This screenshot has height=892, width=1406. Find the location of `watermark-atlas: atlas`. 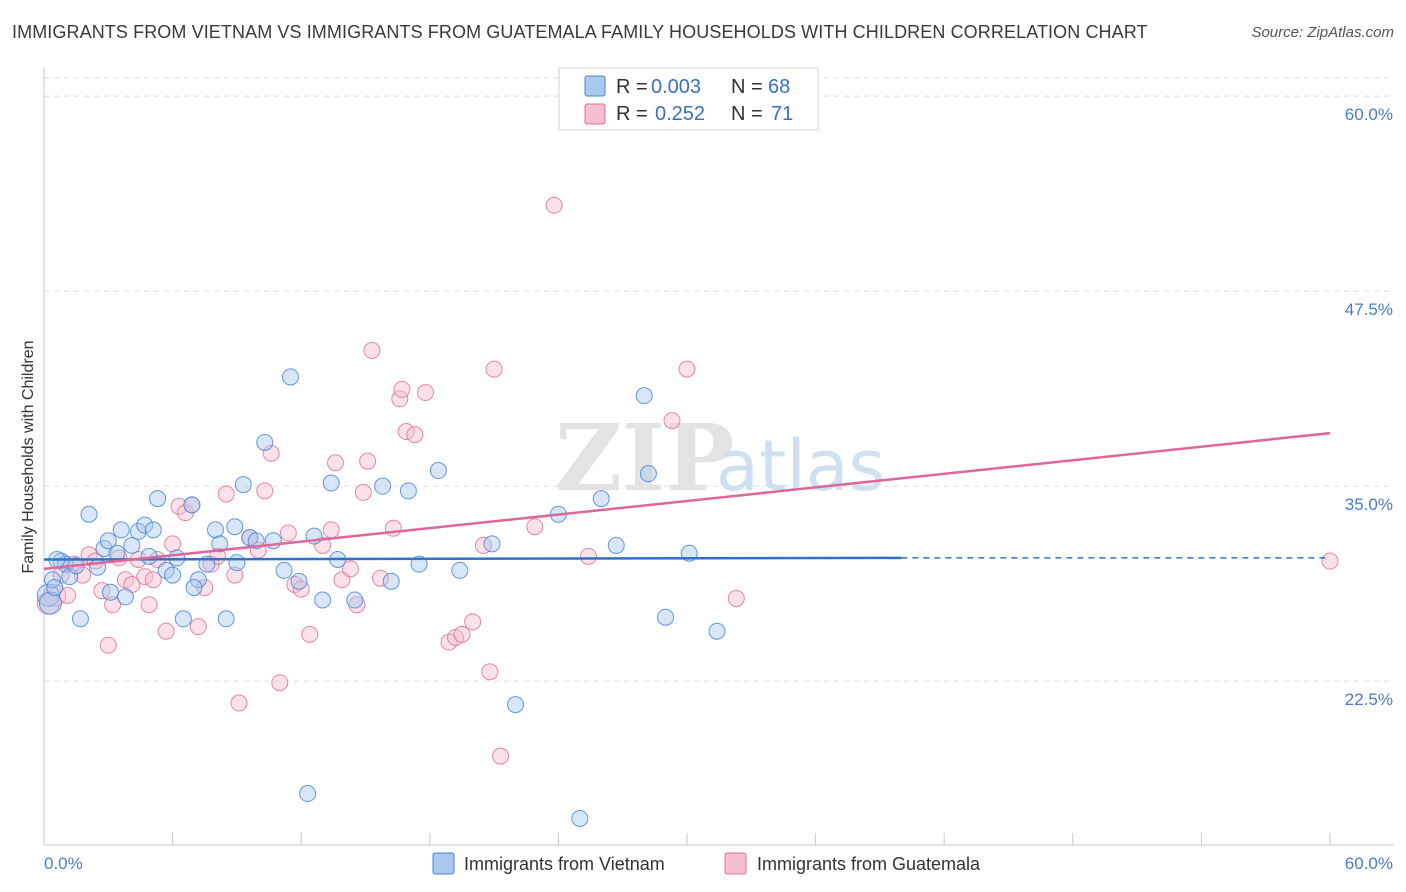

watermark-atlas: atlas is located at coordinates (800, 466).